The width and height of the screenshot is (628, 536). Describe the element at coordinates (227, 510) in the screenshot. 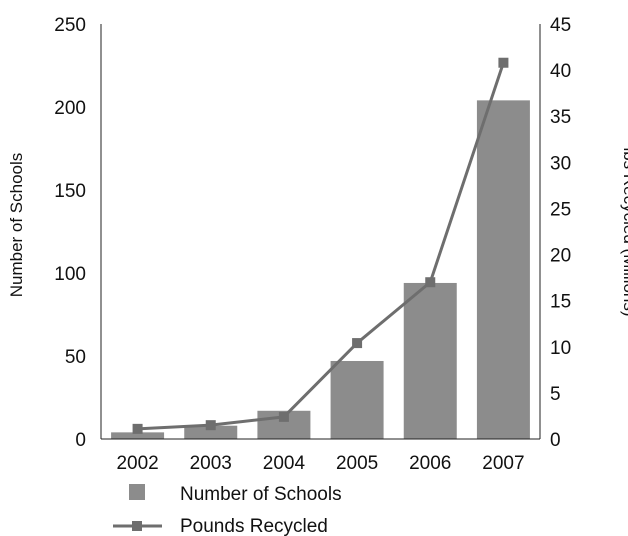

I see `legend: Number of Schools Pounds Recycled` at that location.